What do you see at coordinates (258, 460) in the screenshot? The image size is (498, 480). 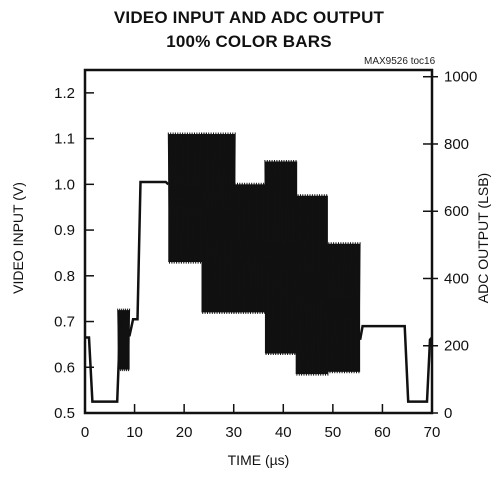 I see `x-axis-label: TIME (µs)` at bounding box center [258, 460].